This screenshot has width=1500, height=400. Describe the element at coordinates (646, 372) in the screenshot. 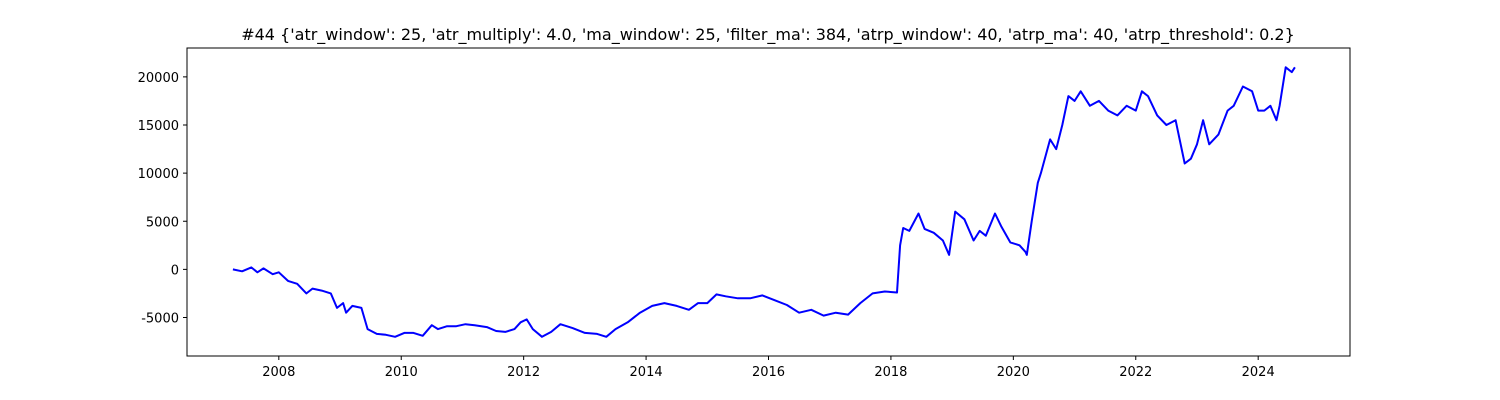

I see `x-tick-label: 2014` at that location.